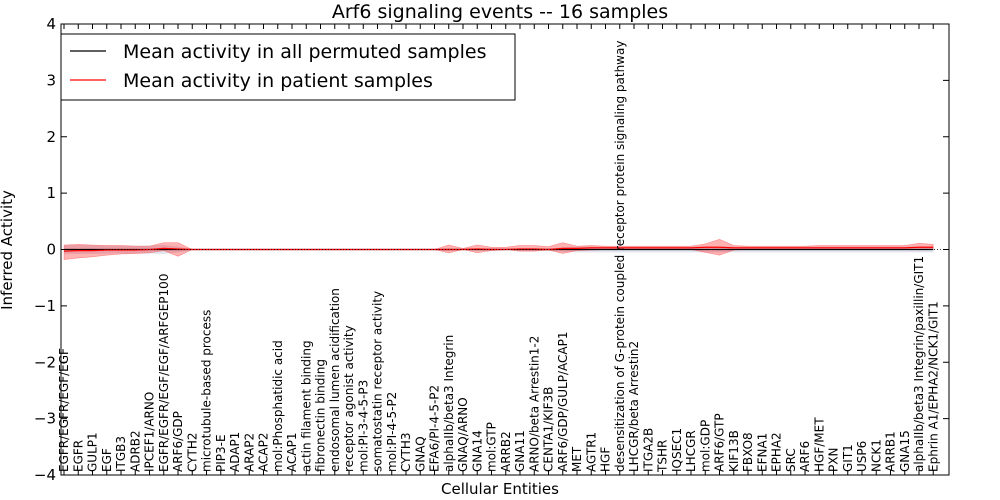 The height and width of the screenshot is (500, 1000). I want to click on x-tick-label-34: CENTA1/KIF3B, so click(549, 429).